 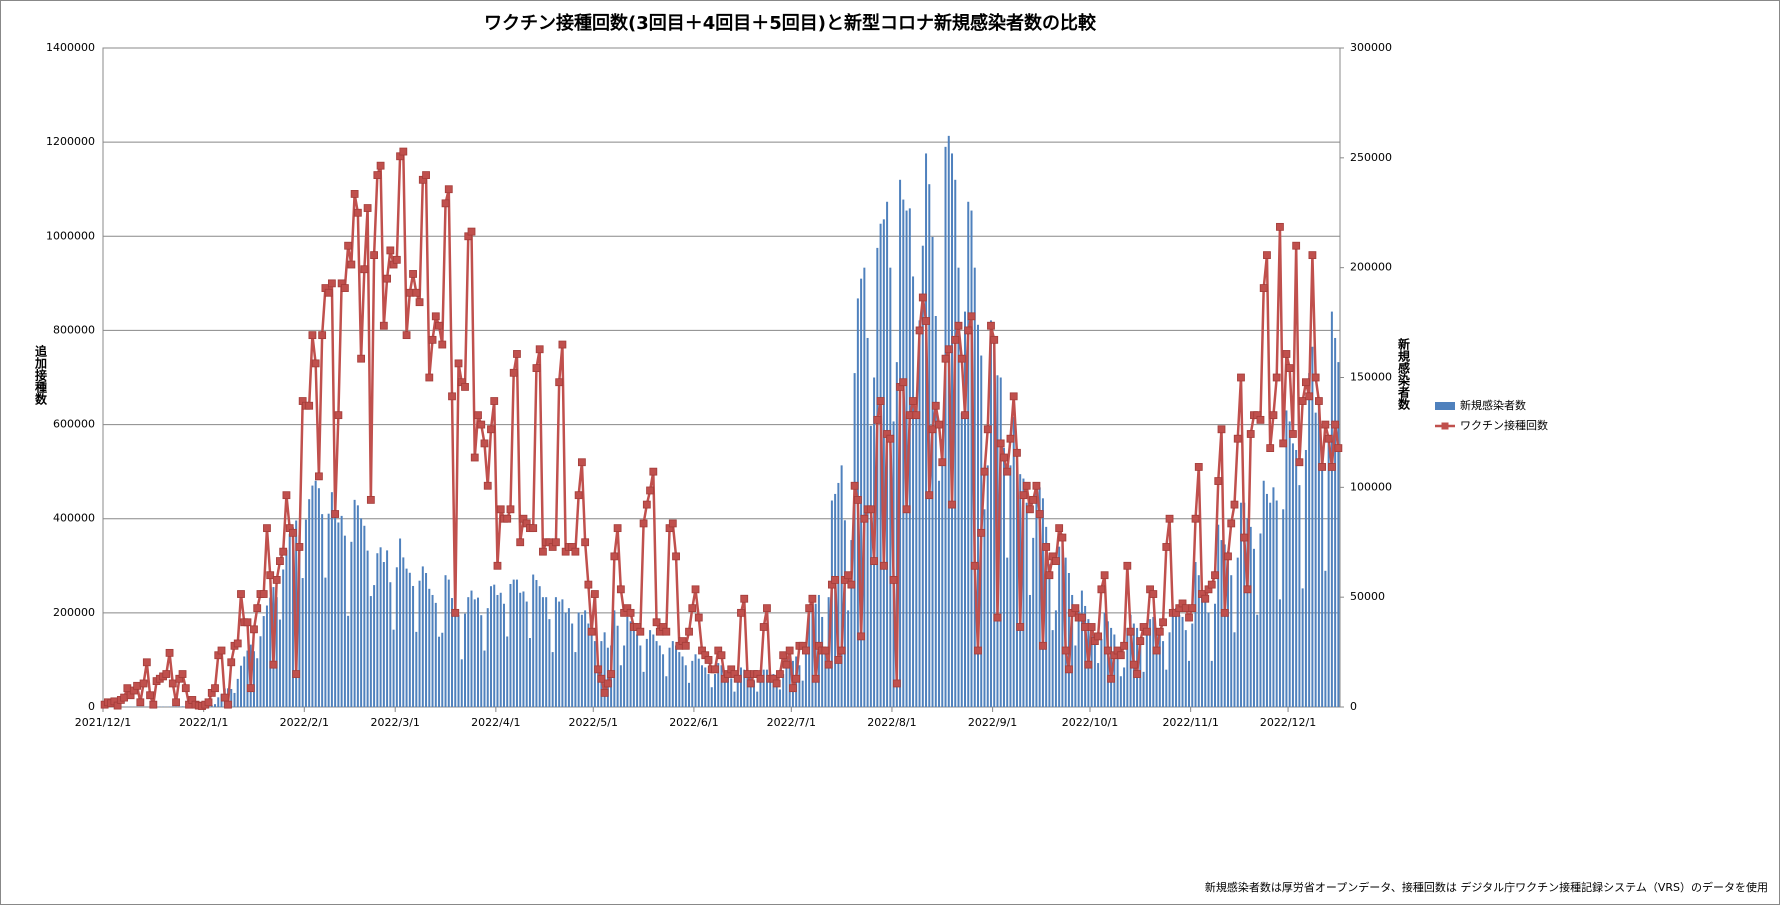 I want to click on y2-tick-label: 150000, so click(x=1371, y=377).